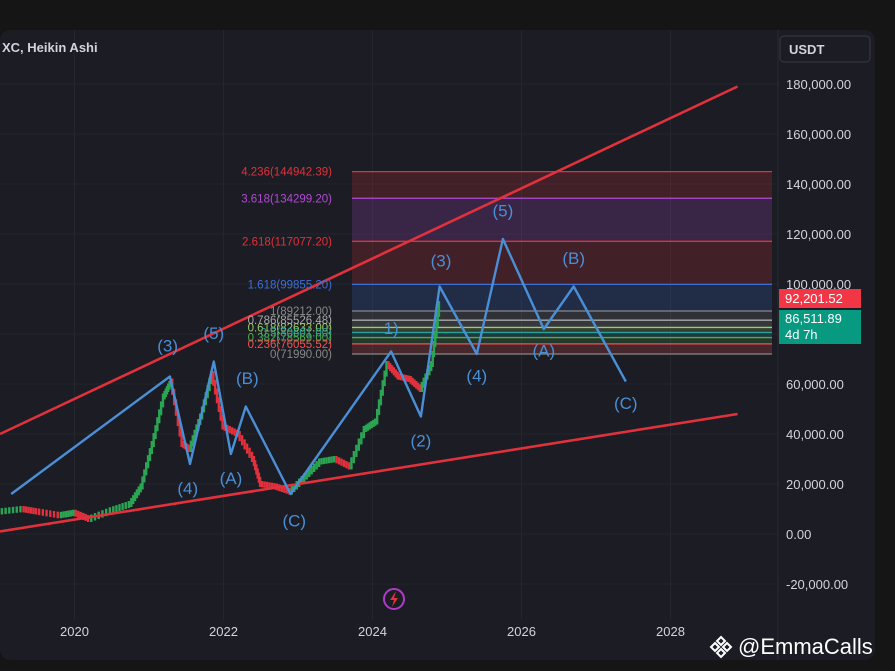 The height and width of the screenshot is (671, 895). I want to click on wave-label-1: 1), so click(391, 328).